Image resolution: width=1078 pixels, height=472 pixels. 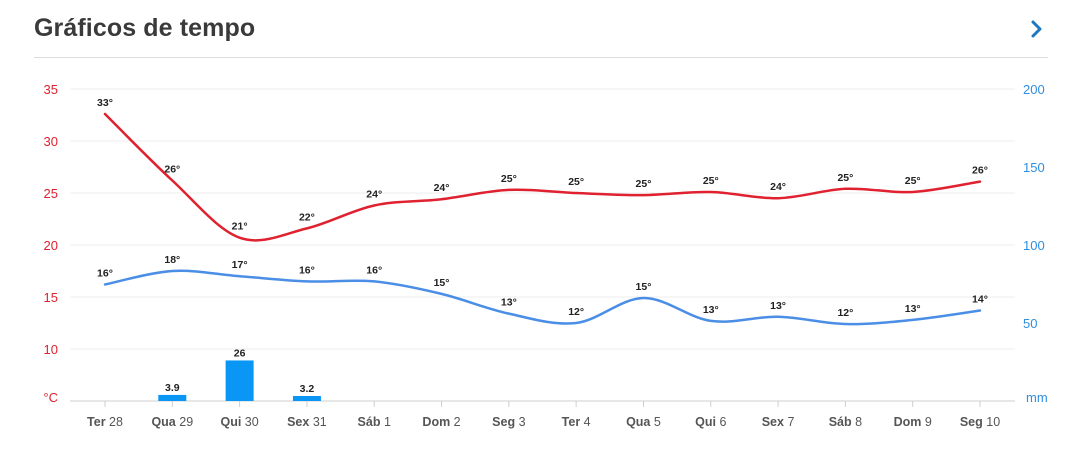 I want to click on max-temp-label: 21°, so click(x=240, y=227).